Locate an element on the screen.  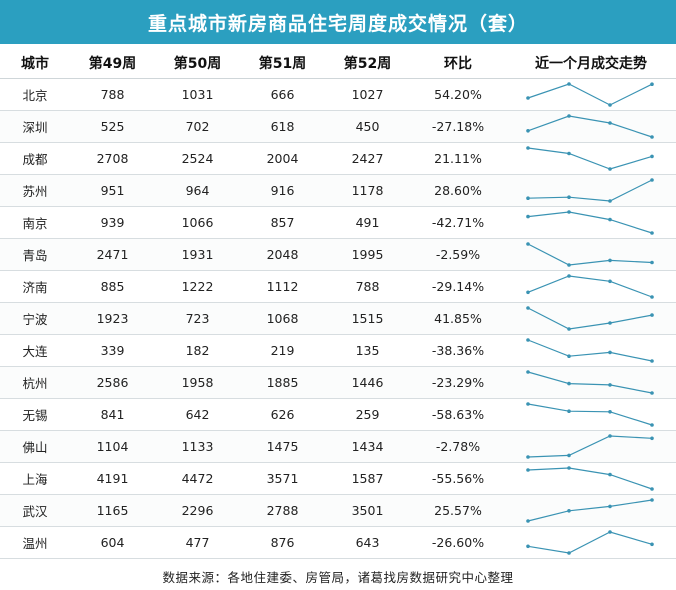
city-cell: 宁波 is located at coordinates (35, 318).